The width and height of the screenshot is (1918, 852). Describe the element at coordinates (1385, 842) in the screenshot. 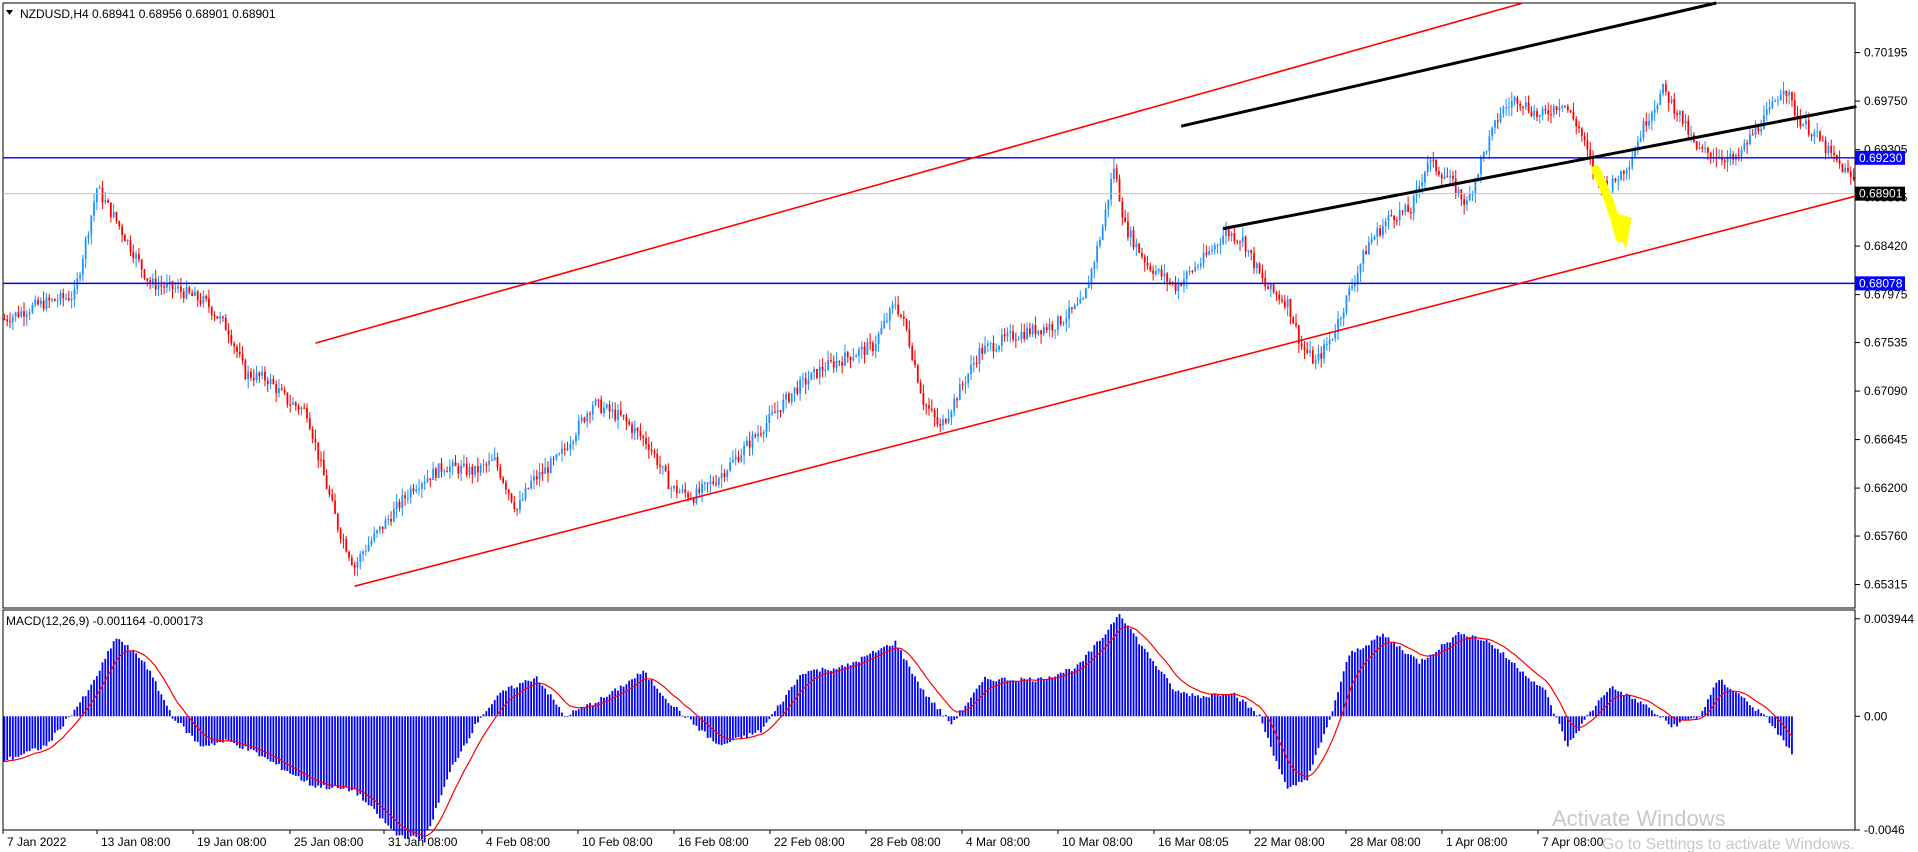

I see `time-tick-label: 28 Mar 08:00` at that location.